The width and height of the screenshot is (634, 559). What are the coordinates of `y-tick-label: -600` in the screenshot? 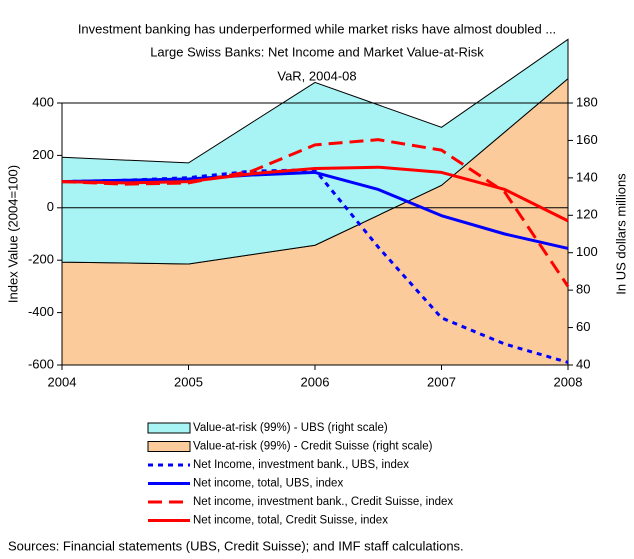 It's located at (41, 363).